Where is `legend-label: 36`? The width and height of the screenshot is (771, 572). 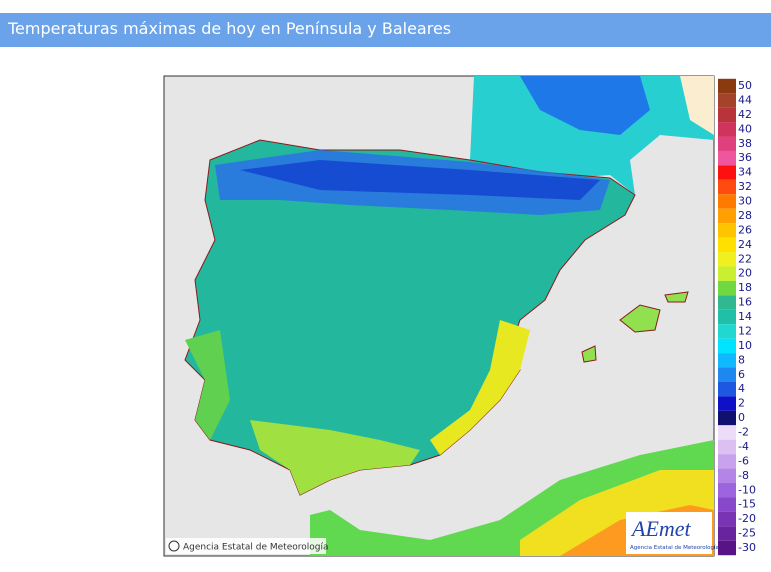
legend-label: 36 is located at coordinates (745, 157).